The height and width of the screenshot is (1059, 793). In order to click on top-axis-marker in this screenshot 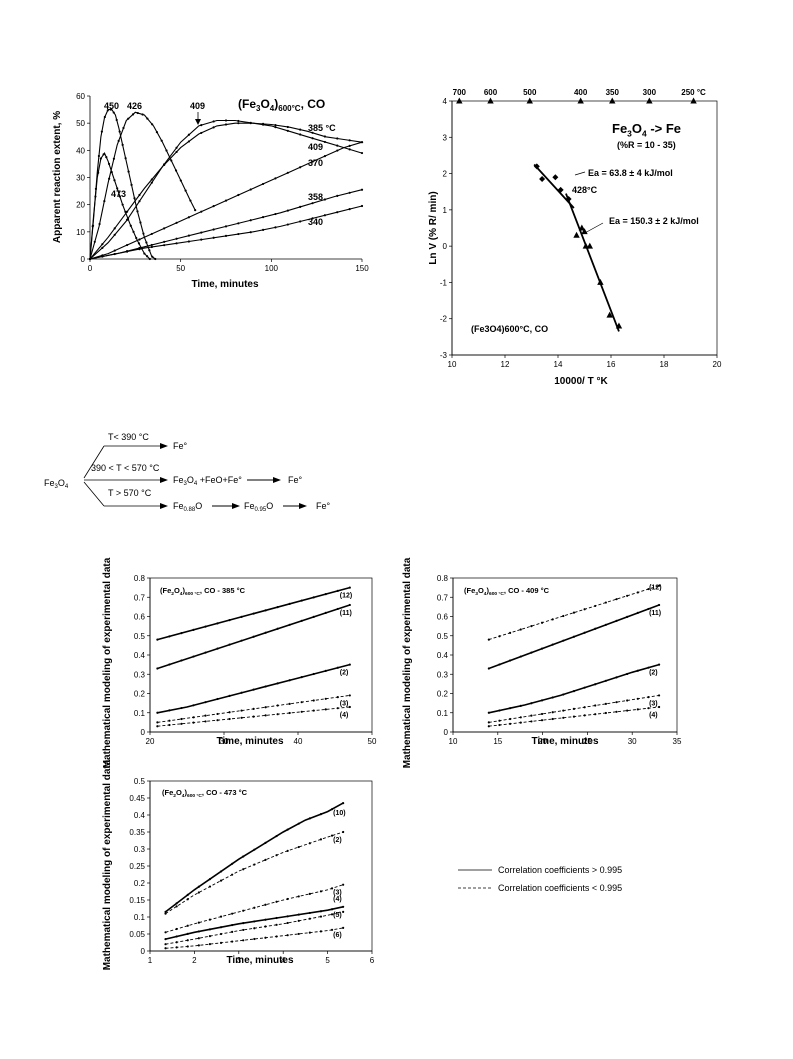, I will do `click(612, 100)`.